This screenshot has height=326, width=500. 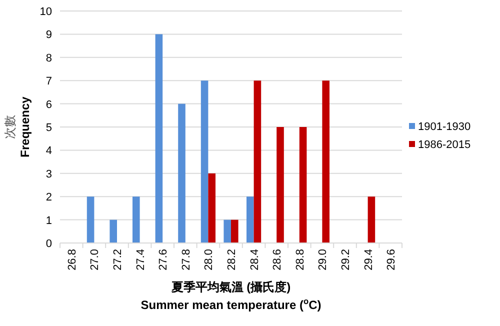 I want to click on x-tick-label: 29.4, so click(x=368, y=259).